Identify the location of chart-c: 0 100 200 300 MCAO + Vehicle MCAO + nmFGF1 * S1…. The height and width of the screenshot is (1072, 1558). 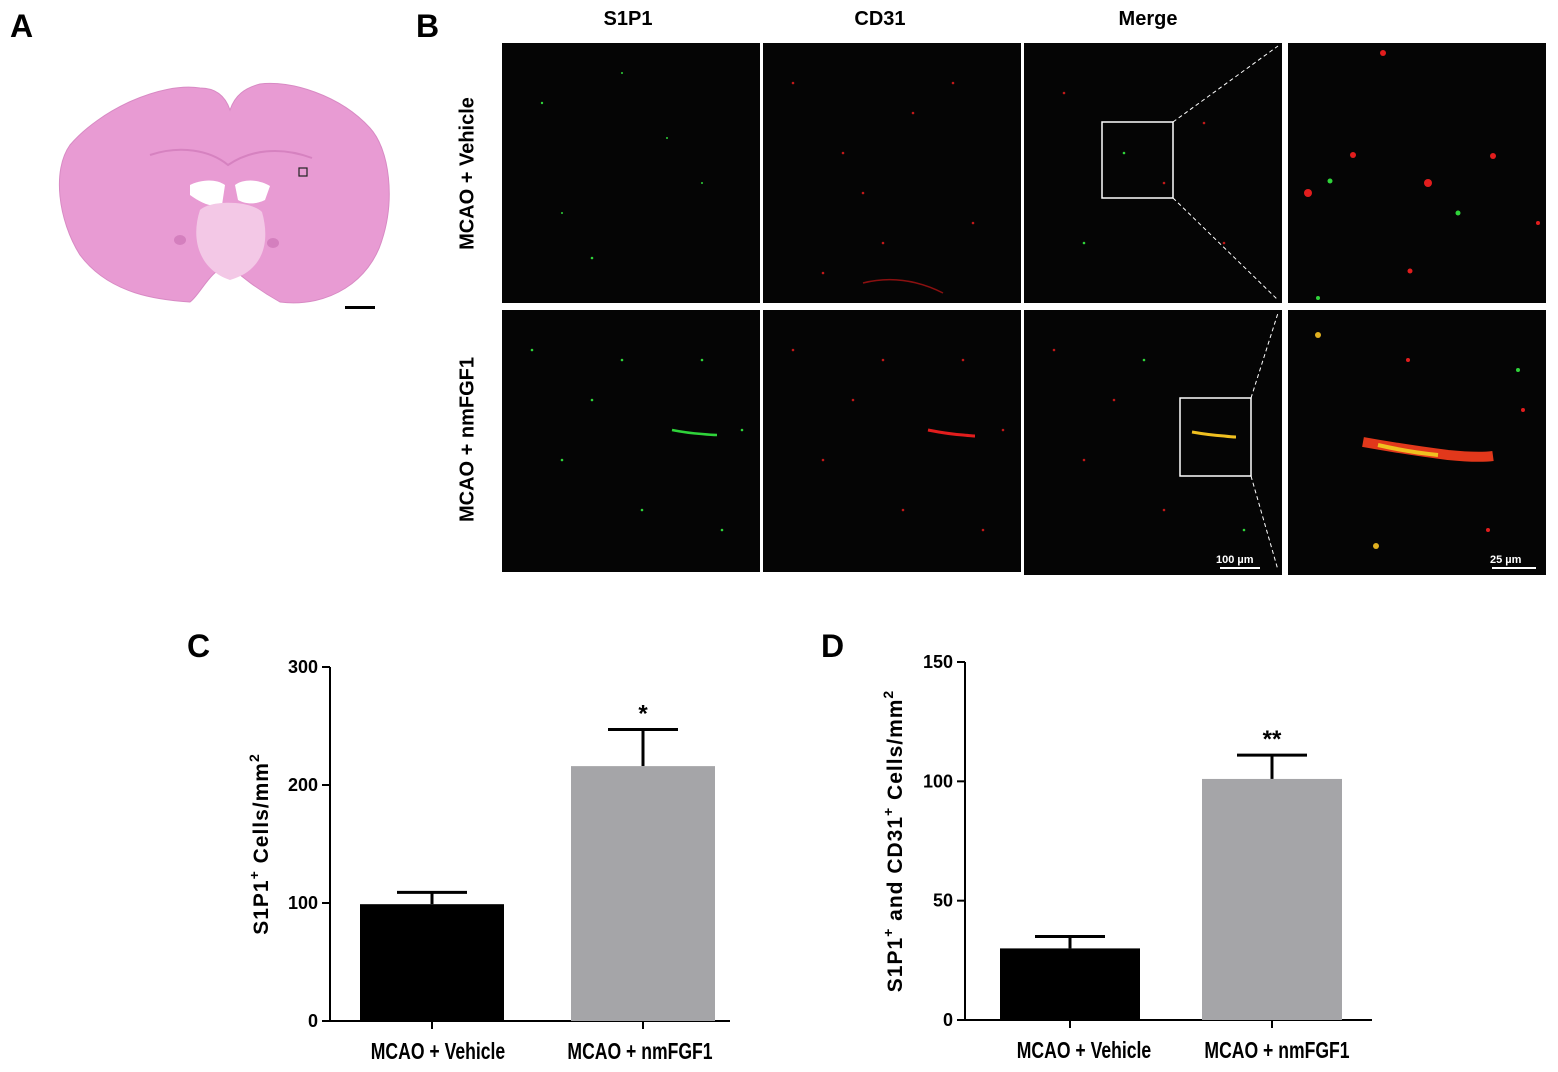
(488, 861).